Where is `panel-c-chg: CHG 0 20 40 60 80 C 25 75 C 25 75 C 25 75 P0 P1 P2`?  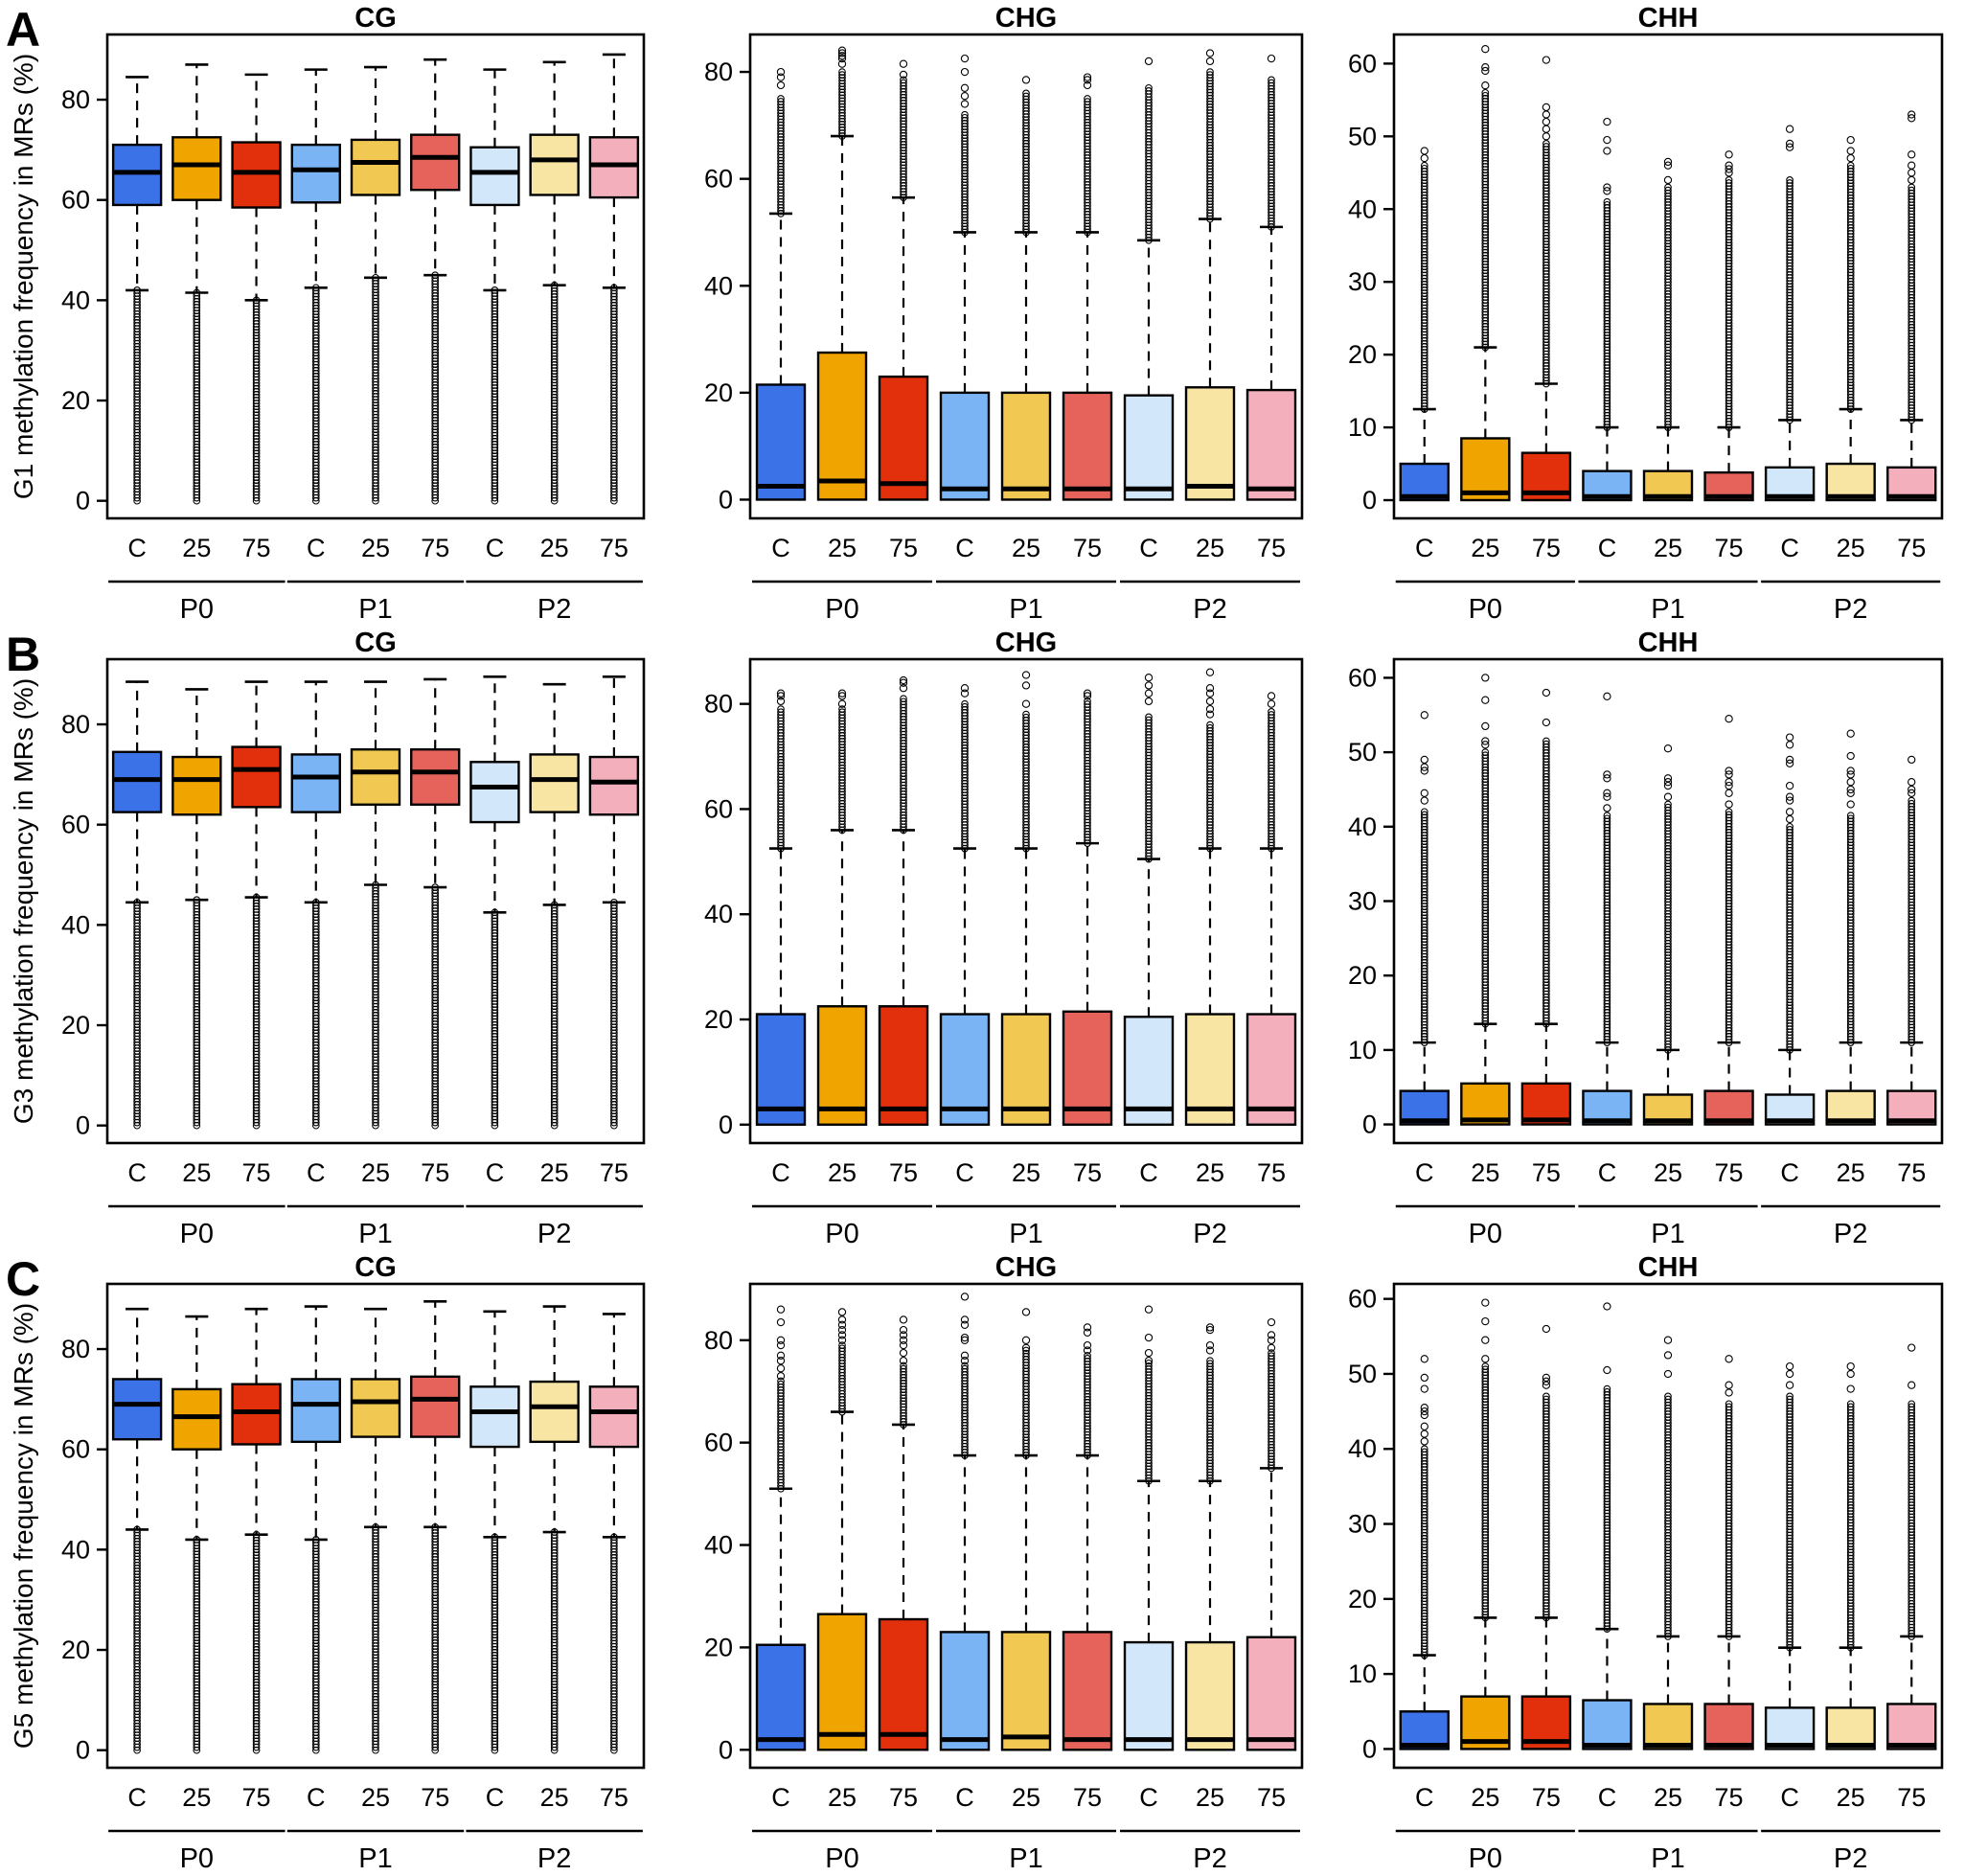
panel-c-chg: CHG 0 20 40 60 80 C 25 75 C 25 75 C 25 75 P0 P1 P2 is located at coordinates (982, 1562).